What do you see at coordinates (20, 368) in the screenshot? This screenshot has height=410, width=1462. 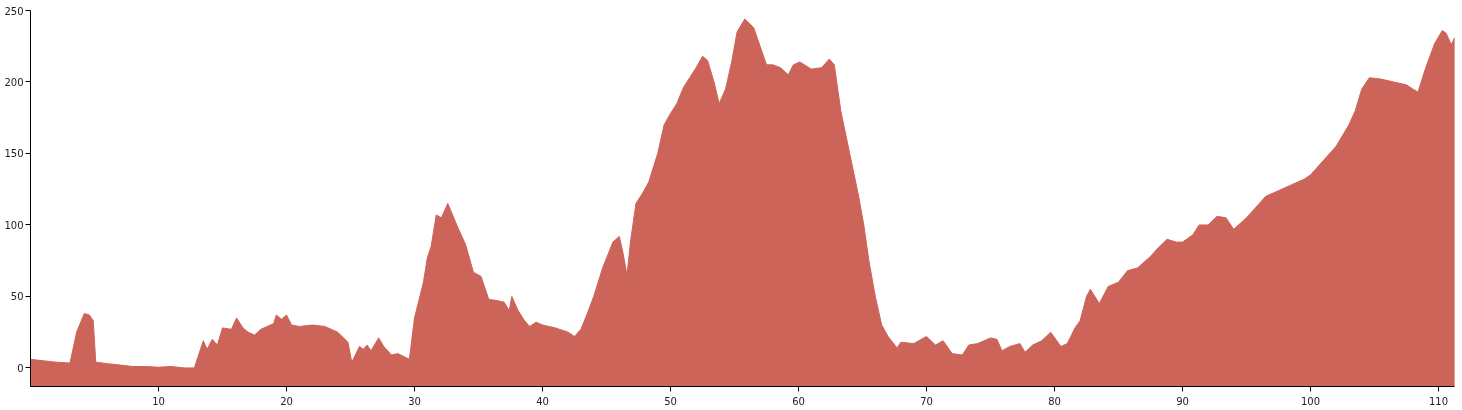 I see `y-tick-label: 0` at bounding box center [20, 368].